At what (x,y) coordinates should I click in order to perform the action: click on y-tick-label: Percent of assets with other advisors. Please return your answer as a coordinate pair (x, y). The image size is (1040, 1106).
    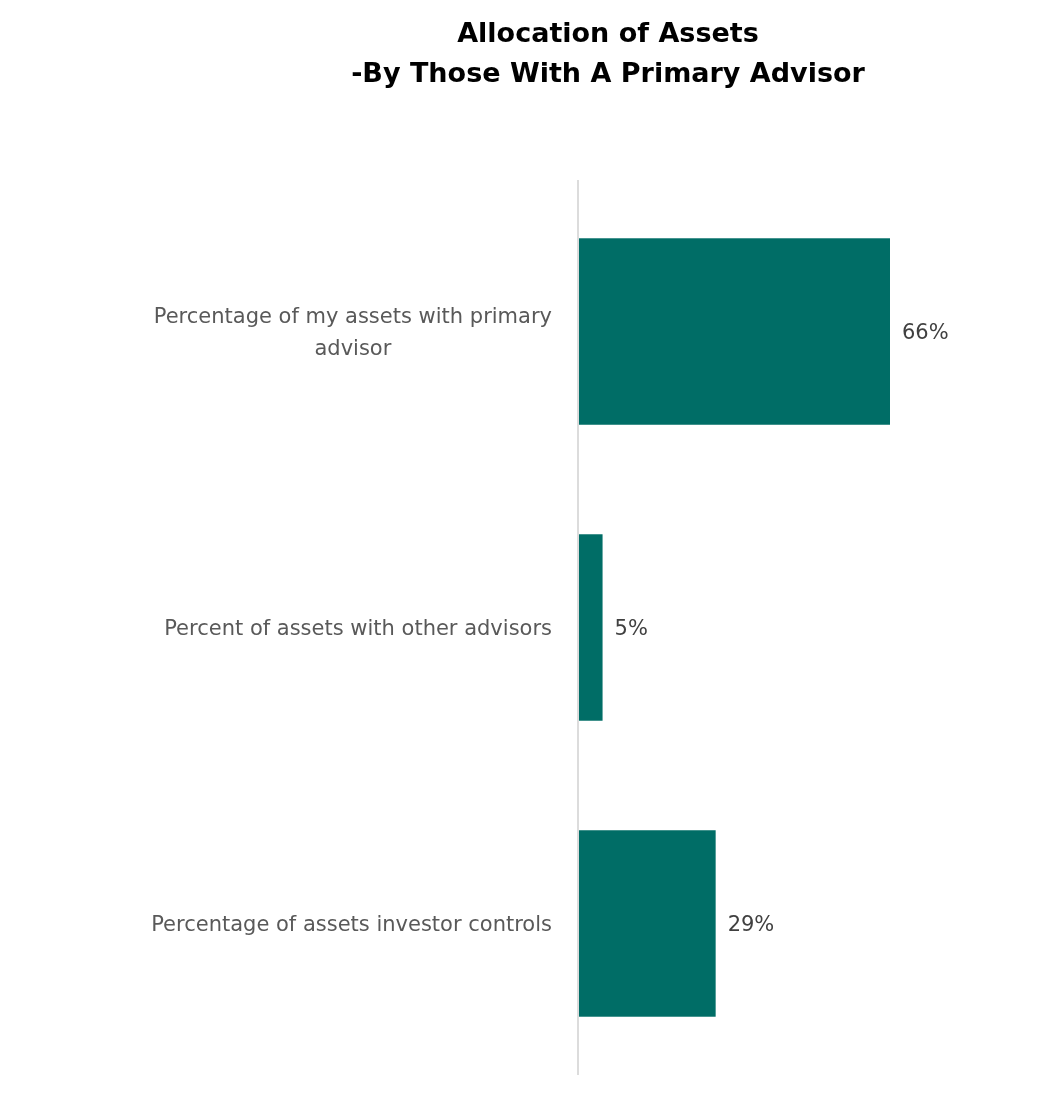
    Looking at the image, I should click on (358, 627).